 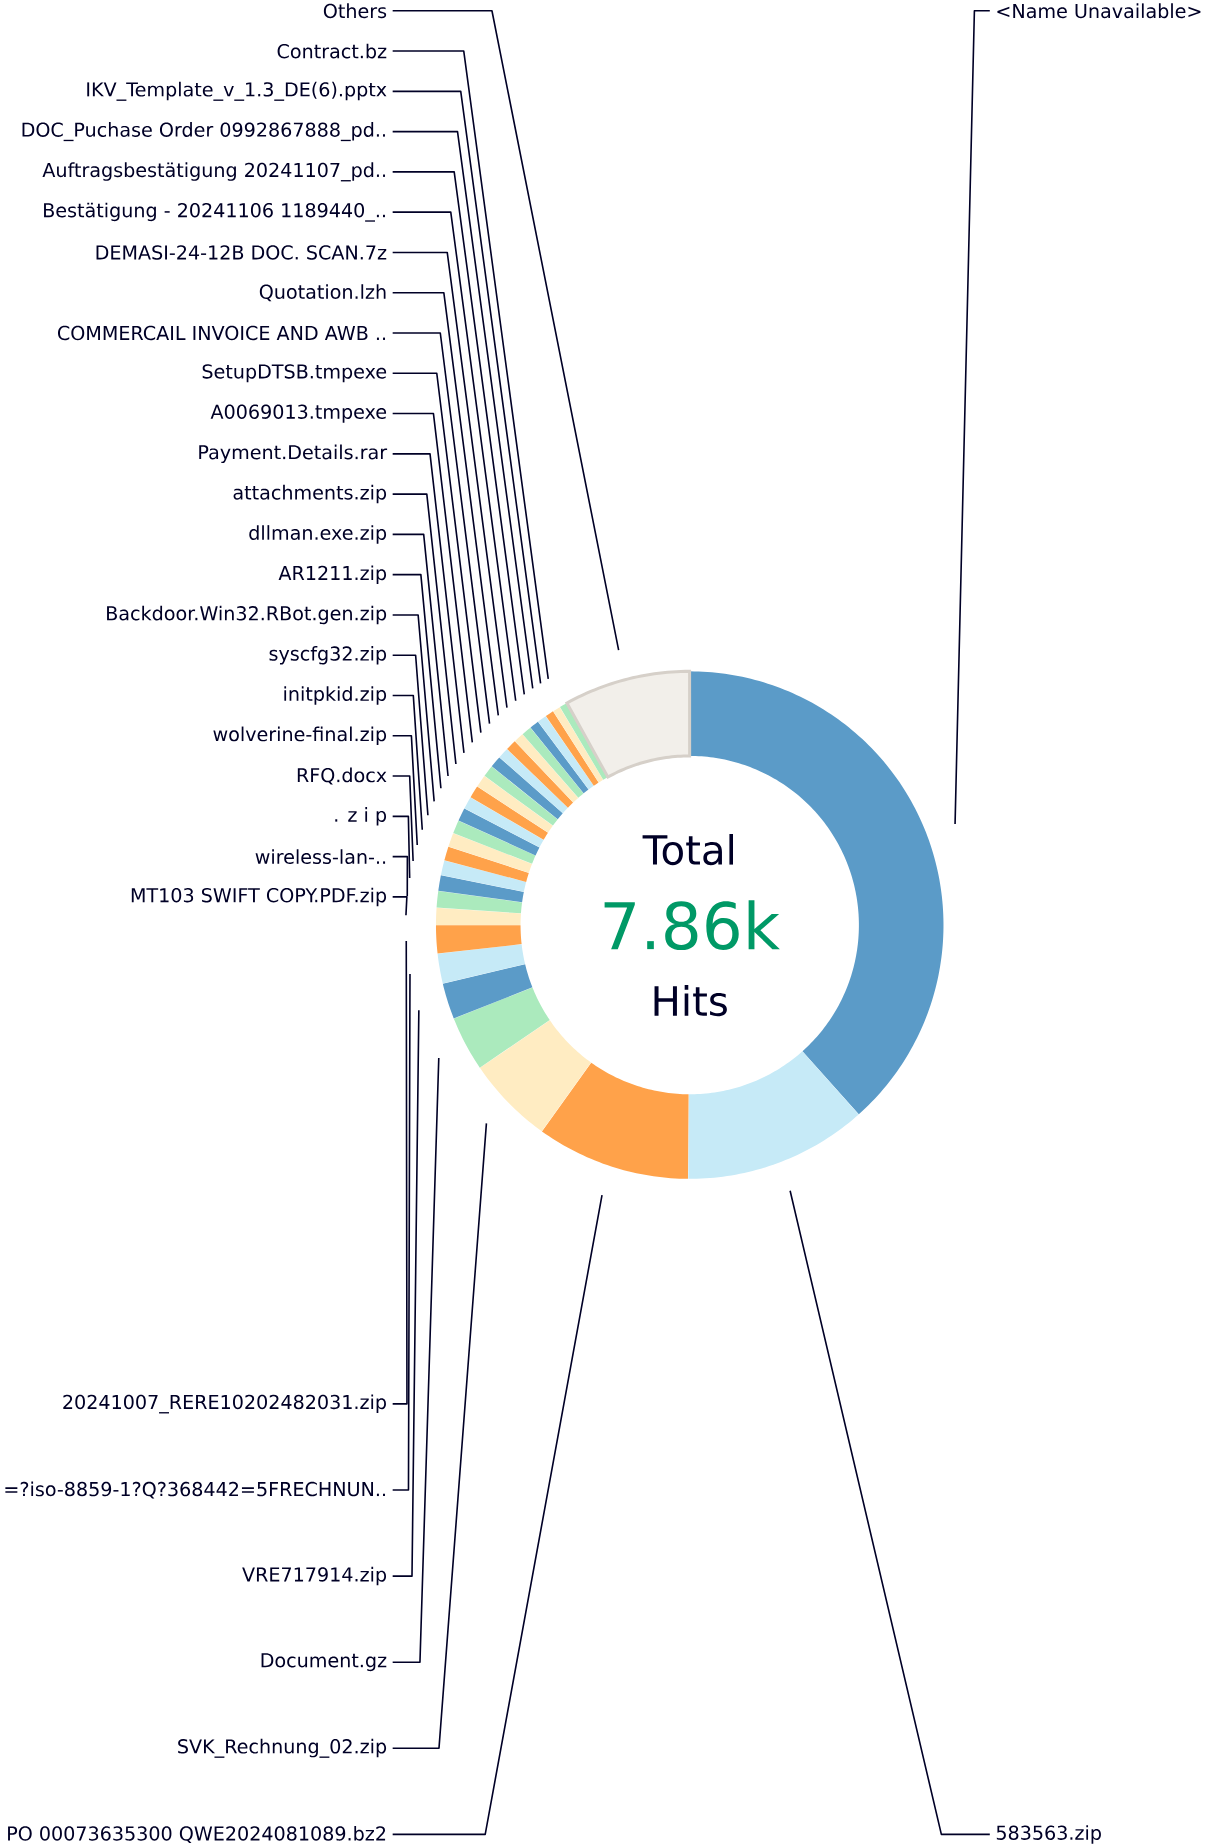 What do you see at coordinates (322, 293) in the screenshot?
I see `slice-label: Quotation.lzh` at bounding box center [322, 293].